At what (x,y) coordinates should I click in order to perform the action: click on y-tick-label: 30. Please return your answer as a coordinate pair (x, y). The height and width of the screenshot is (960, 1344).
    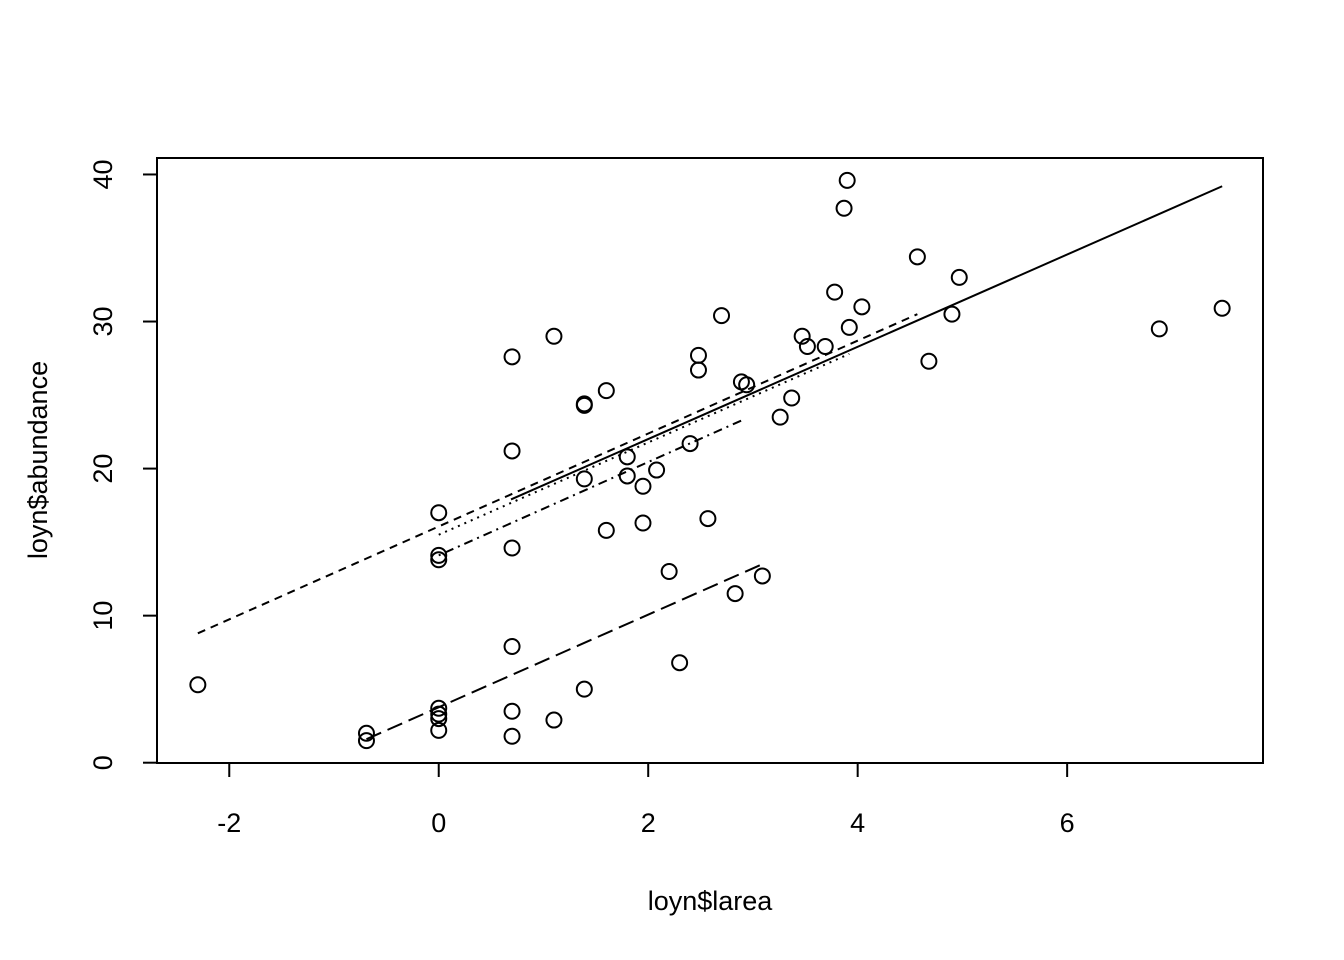
    Looking at the image, I should click on (103, 322).